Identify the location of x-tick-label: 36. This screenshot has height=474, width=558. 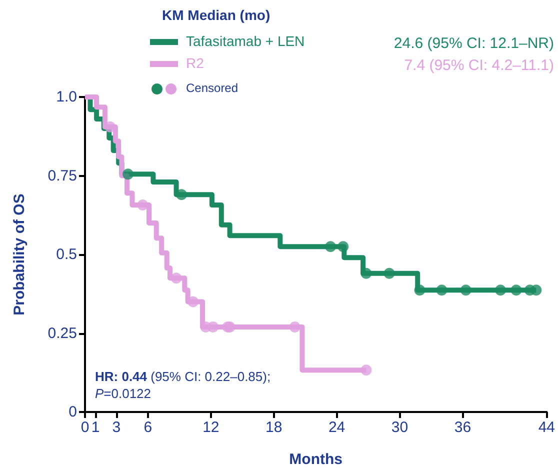
(463, 427).